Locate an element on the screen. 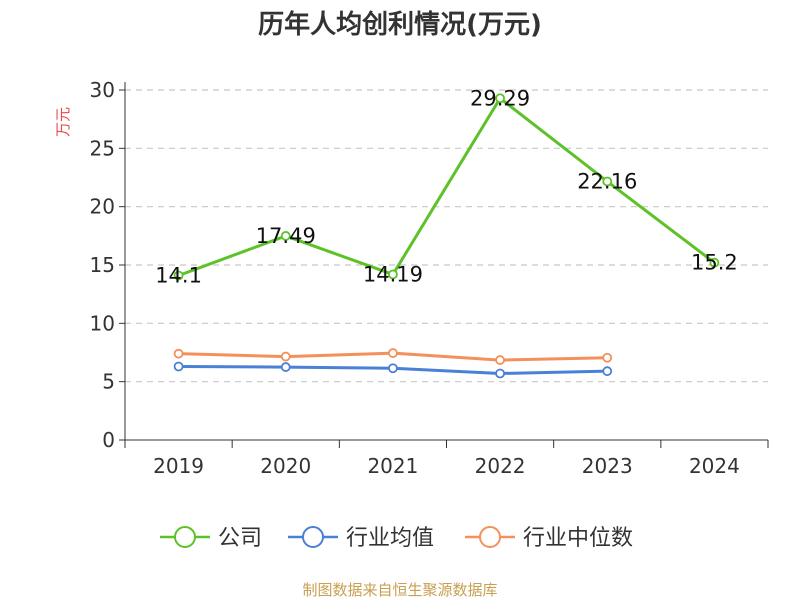 Image resolution: width=800 pixels, height=600 pixels. data-label: 22.16 is located at coordinates (607, 181).